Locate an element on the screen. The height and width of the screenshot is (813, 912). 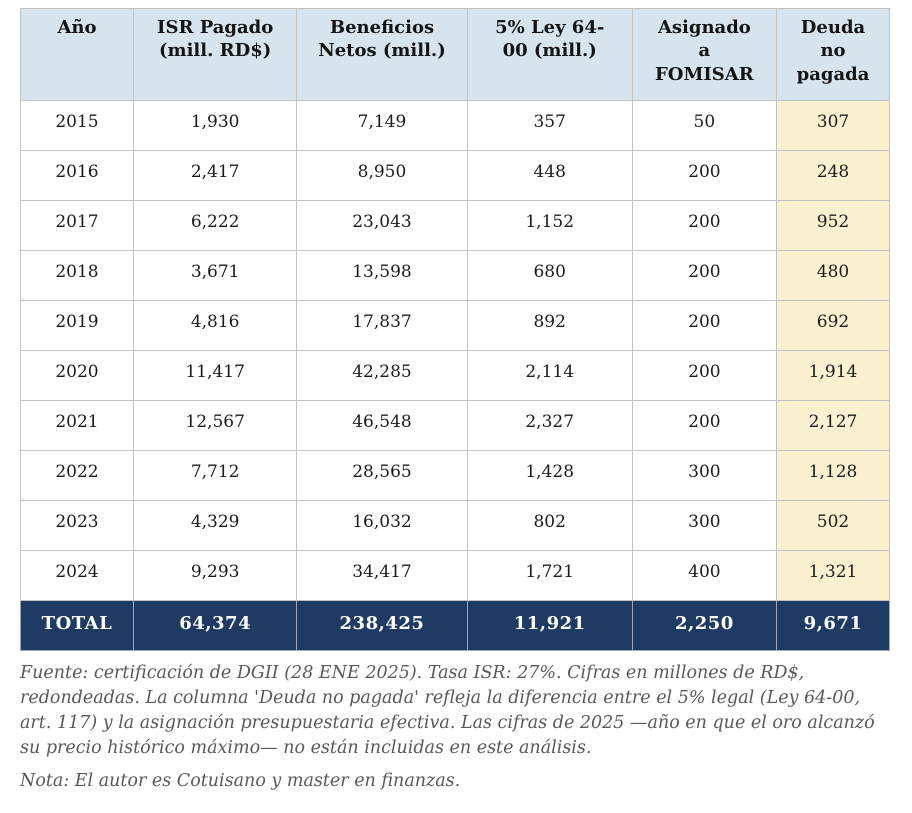
table-row-2024: 2024 9,293 34,417 1,721 400 1,321 is located at coordinates (455, 575).